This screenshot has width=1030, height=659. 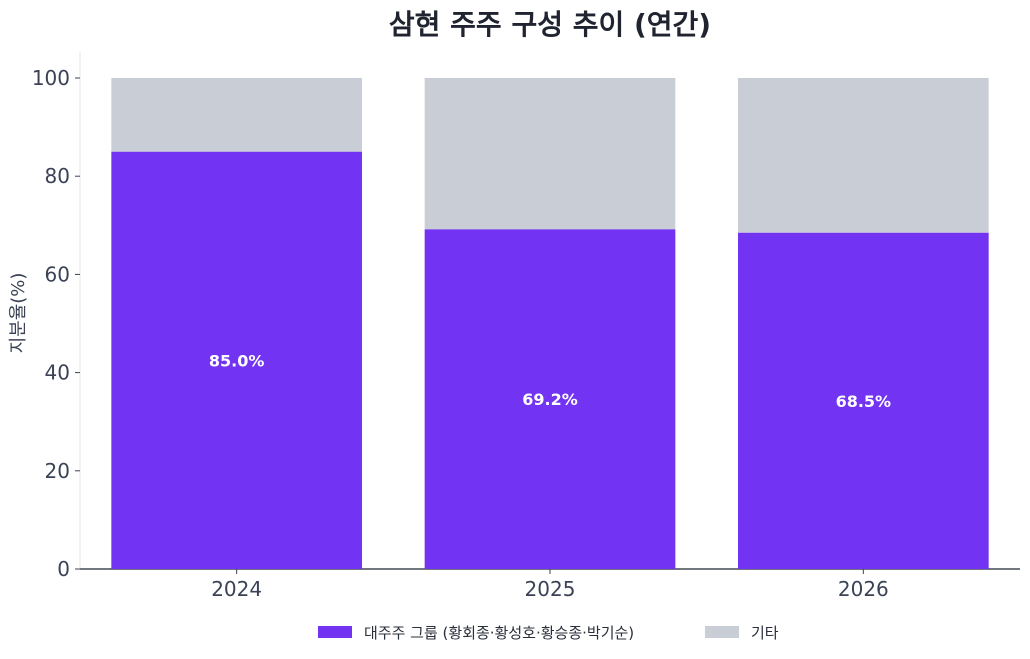 I want to click on y-tick-label: 20, so click(x=57, y=471).